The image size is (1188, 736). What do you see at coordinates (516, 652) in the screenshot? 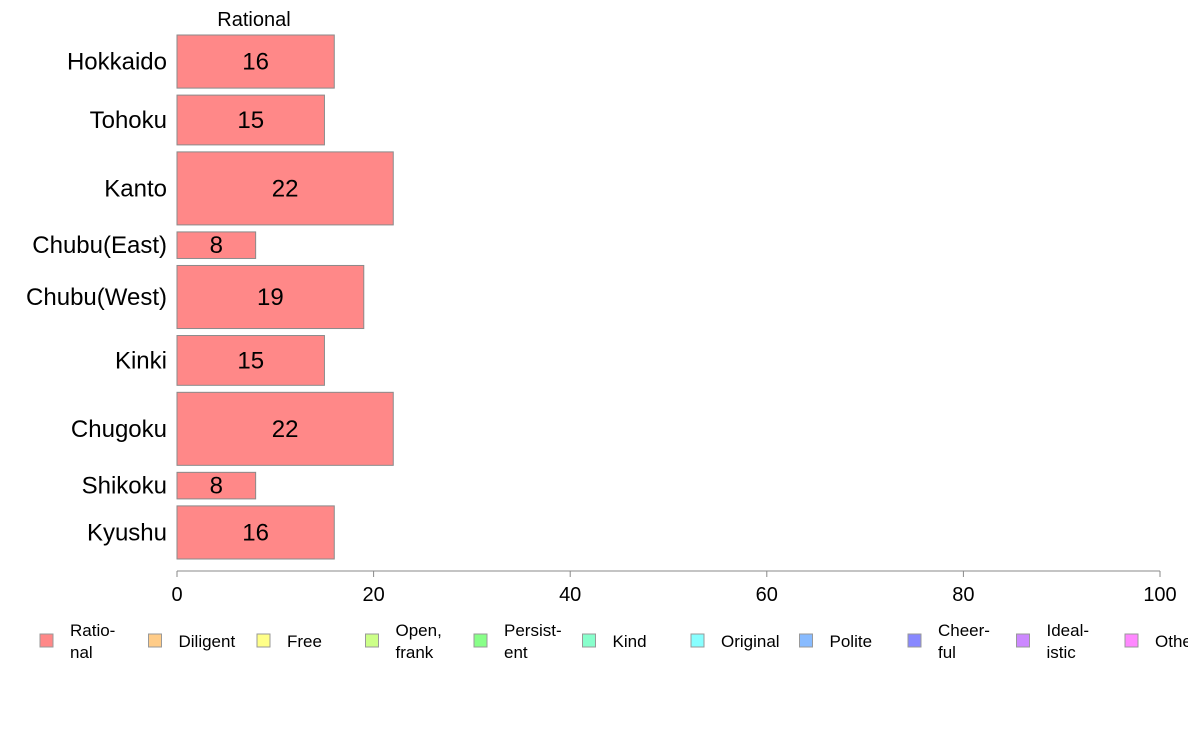
I see `legend-label-line2: ent` at bounding box center [516, 652].